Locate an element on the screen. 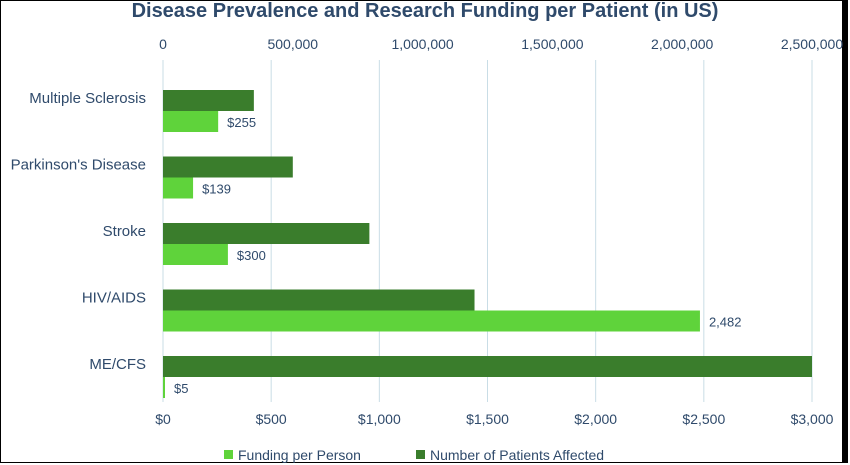 The height and width of the screenshot is (465, 850). top-axis-tick-label: 2,500,000 is located at coordinates (812, 44).